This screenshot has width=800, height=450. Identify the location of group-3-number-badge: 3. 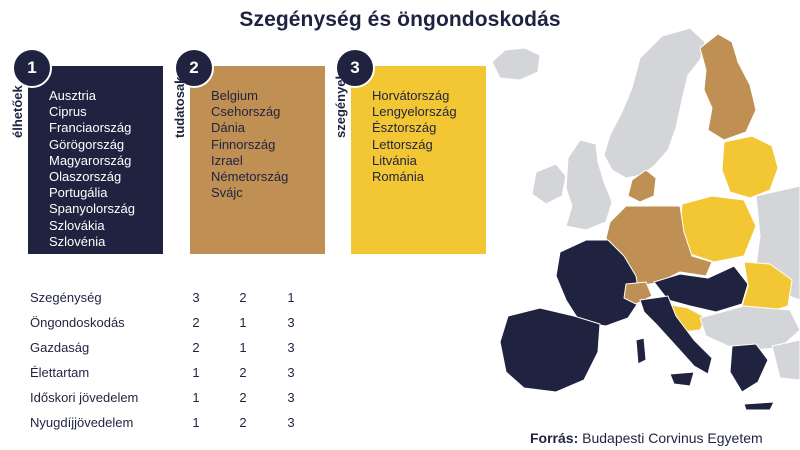
(355, 68).